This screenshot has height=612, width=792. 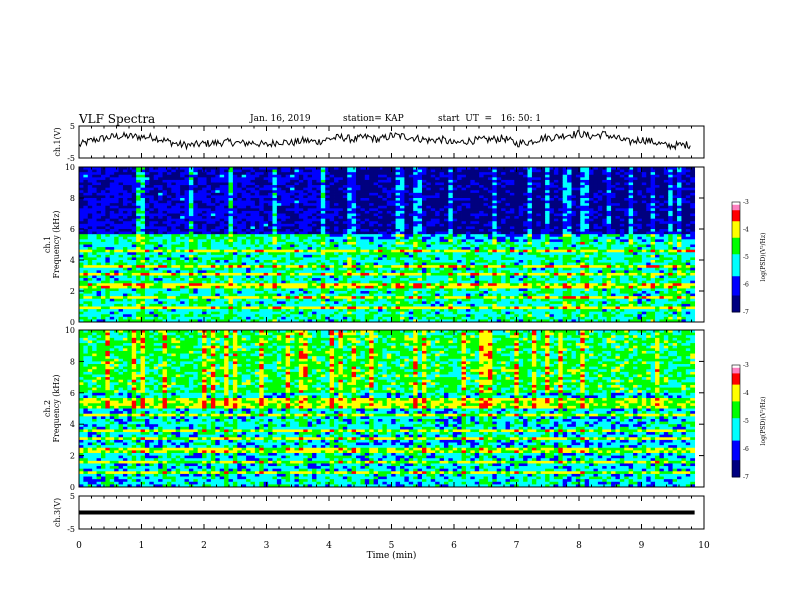 I want to click on start-time-label: start UT = 16: 50: 1, so click(x=489, y=119).